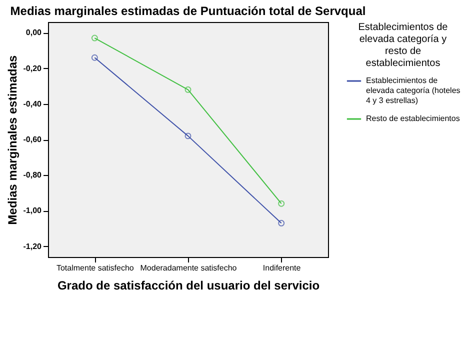 The height and width of the screenshot is (340, 475). I want to click on x-tick-label: Totalmente satisfecho, so click(95, 268).